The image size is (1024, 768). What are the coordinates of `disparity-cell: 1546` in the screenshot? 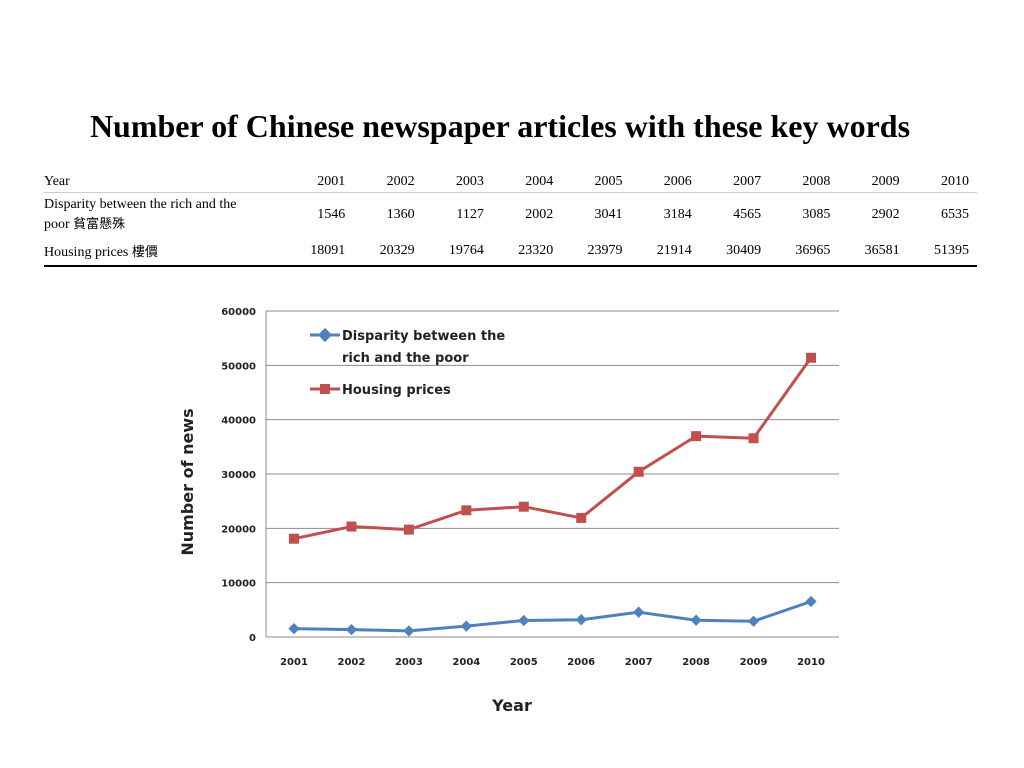 It's located at (331, 214).